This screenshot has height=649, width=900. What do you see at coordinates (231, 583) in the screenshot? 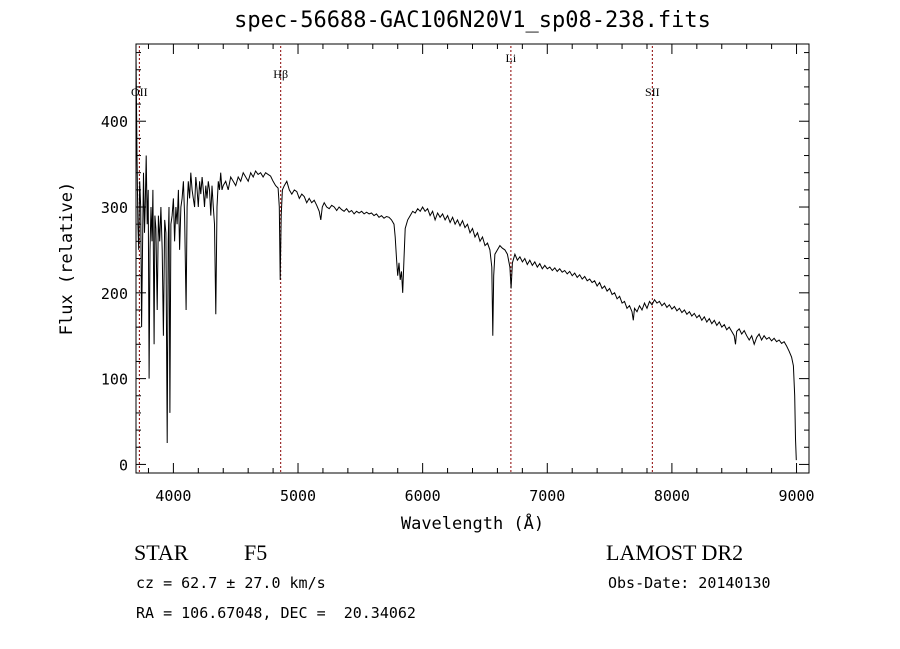
I see `redshift-info: cz = 62.7 ± 27.0 km/s` at bounding box center [231, 583].